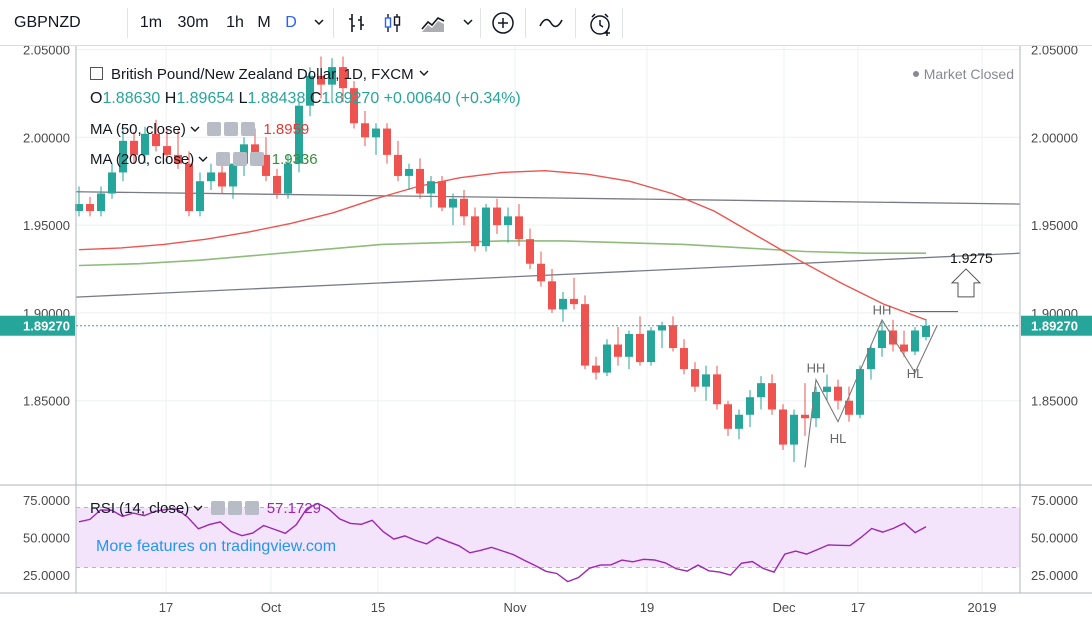  I want to click on rsi-tick-label-left: 25.0000, so click(46, 575).